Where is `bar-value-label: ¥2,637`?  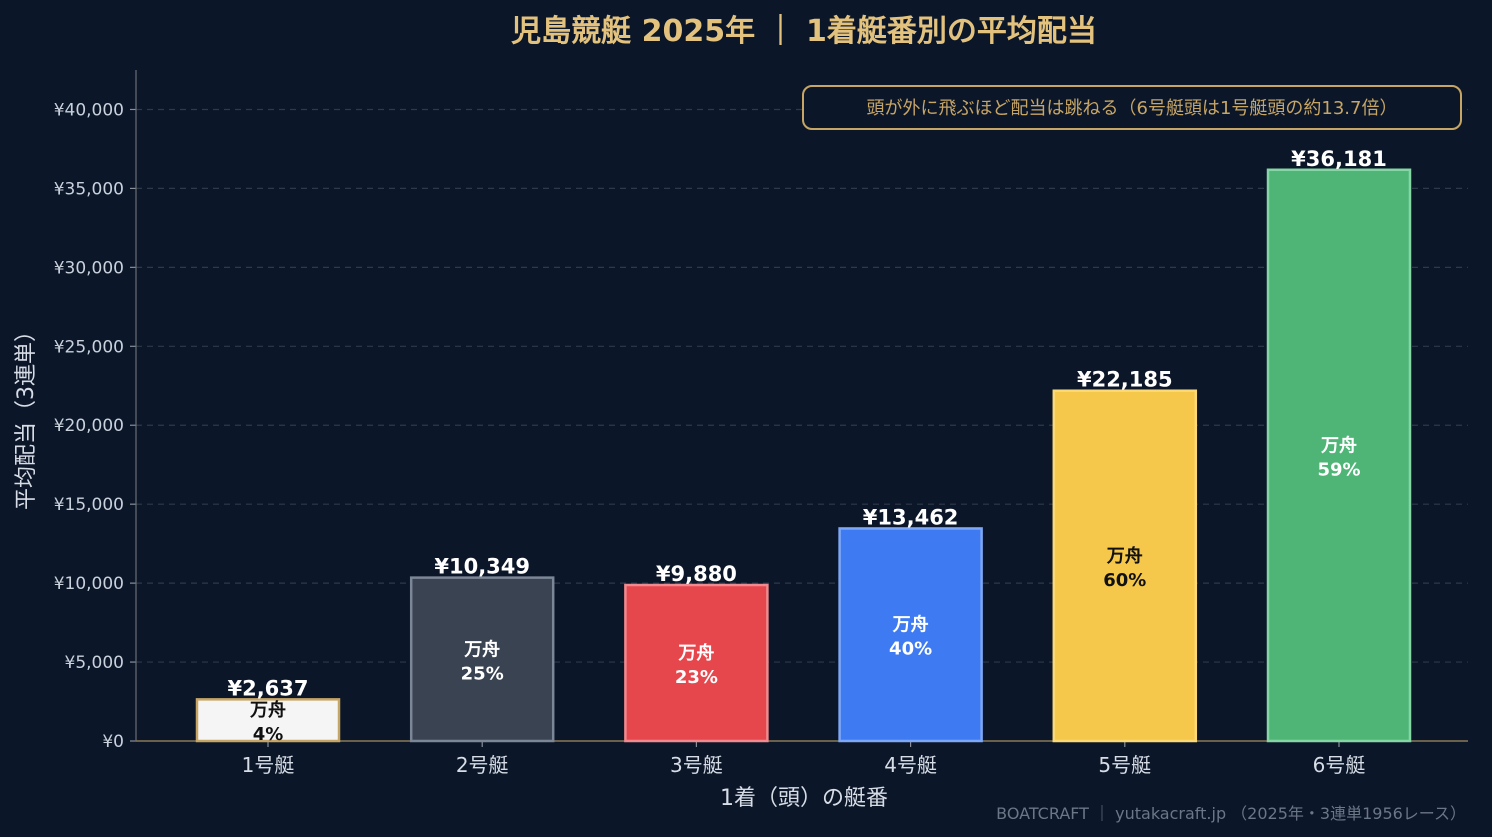
bar-value-label: ¥2,637 is located at coordinates (267, 688).